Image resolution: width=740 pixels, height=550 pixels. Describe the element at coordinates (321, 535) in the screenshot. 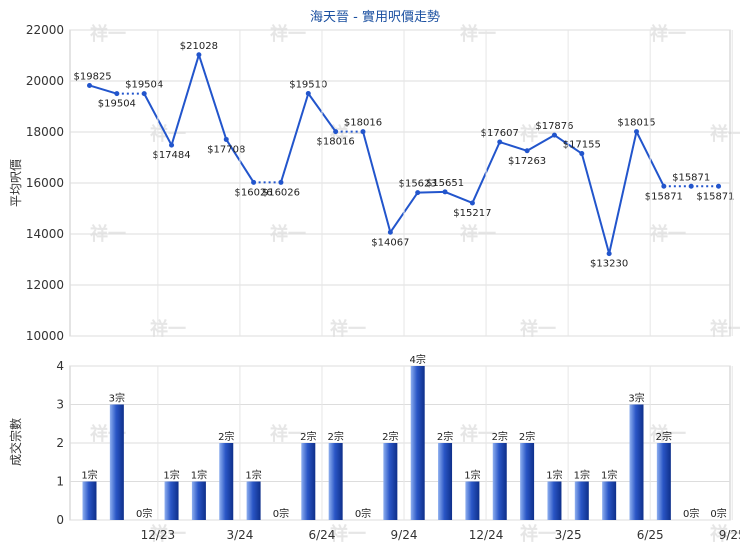

I see `x-tick-label: 6/24` at that location.